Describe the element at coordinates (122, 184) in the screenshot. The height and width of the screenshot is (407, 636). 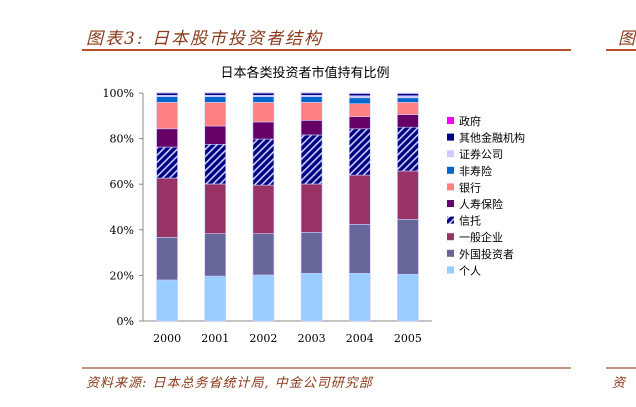
I see `y-tick-label: 60%` at that location.